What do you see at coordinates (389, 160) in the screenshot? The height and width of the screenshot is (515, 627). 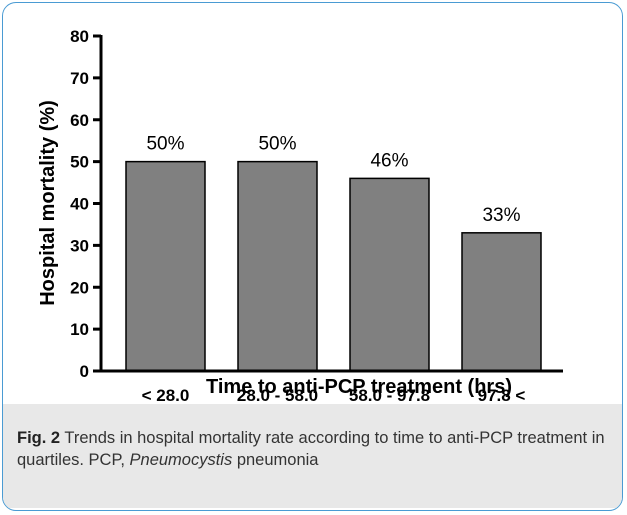 I see `data-label: 46%` at bounding box center [389, 160].